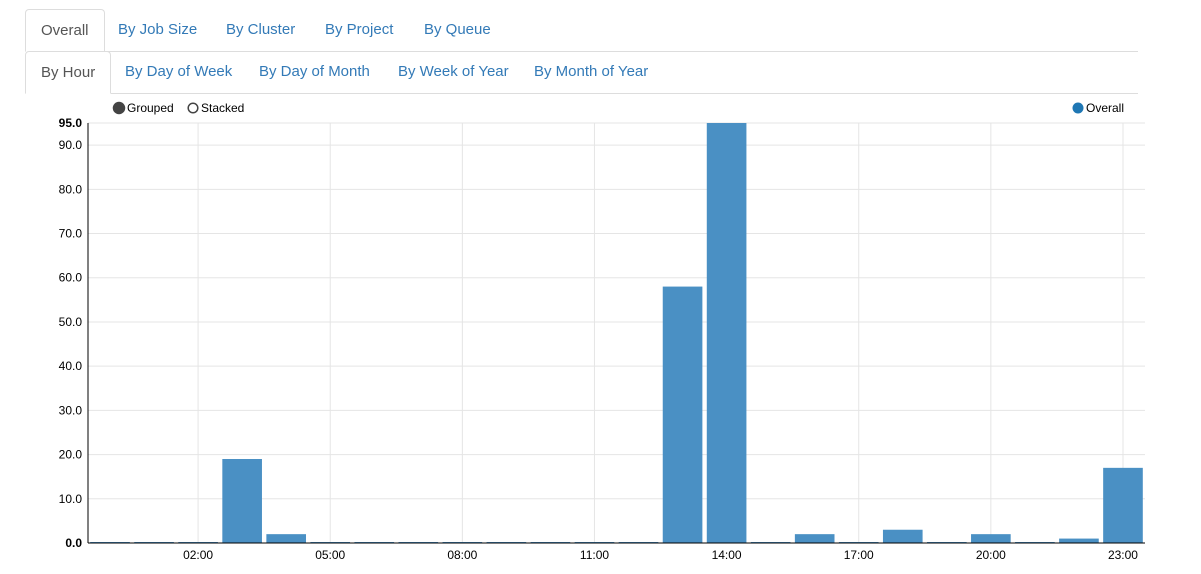 The height and width of the screenshot is (574, 1201). Describe the element at coordinates (453, 71) in the screenshot. I see `tab-by-week-of-year: By Week of Year` at that location.